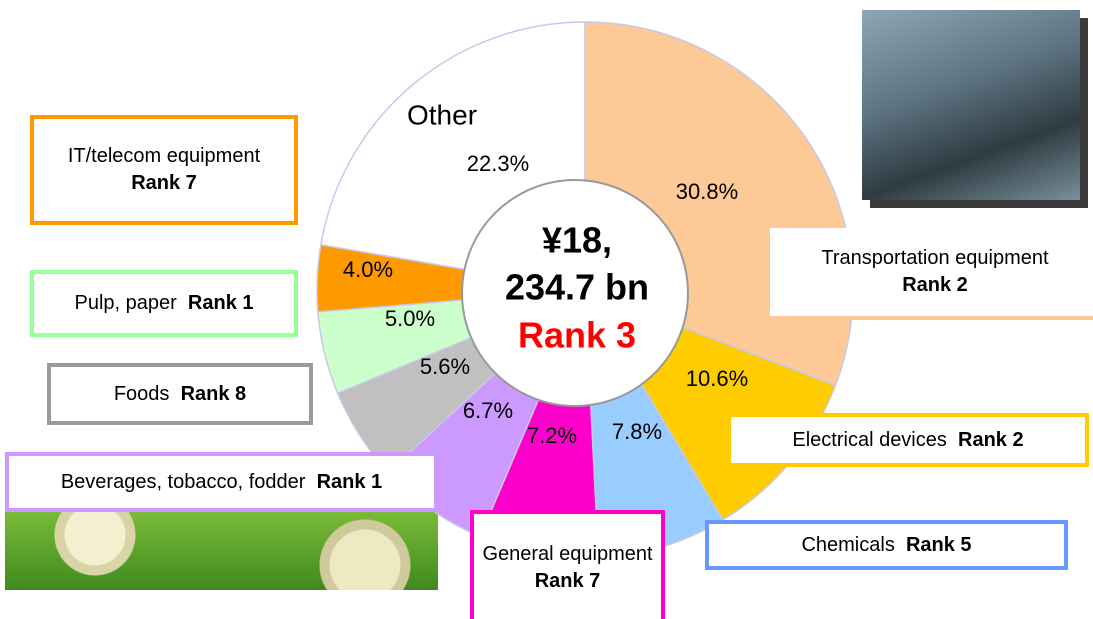 This screenshot has width=1093, height=619. Describe the element at coordinates (577, 240) in the screenshot. I see `total-value: ¥18,` at that location.